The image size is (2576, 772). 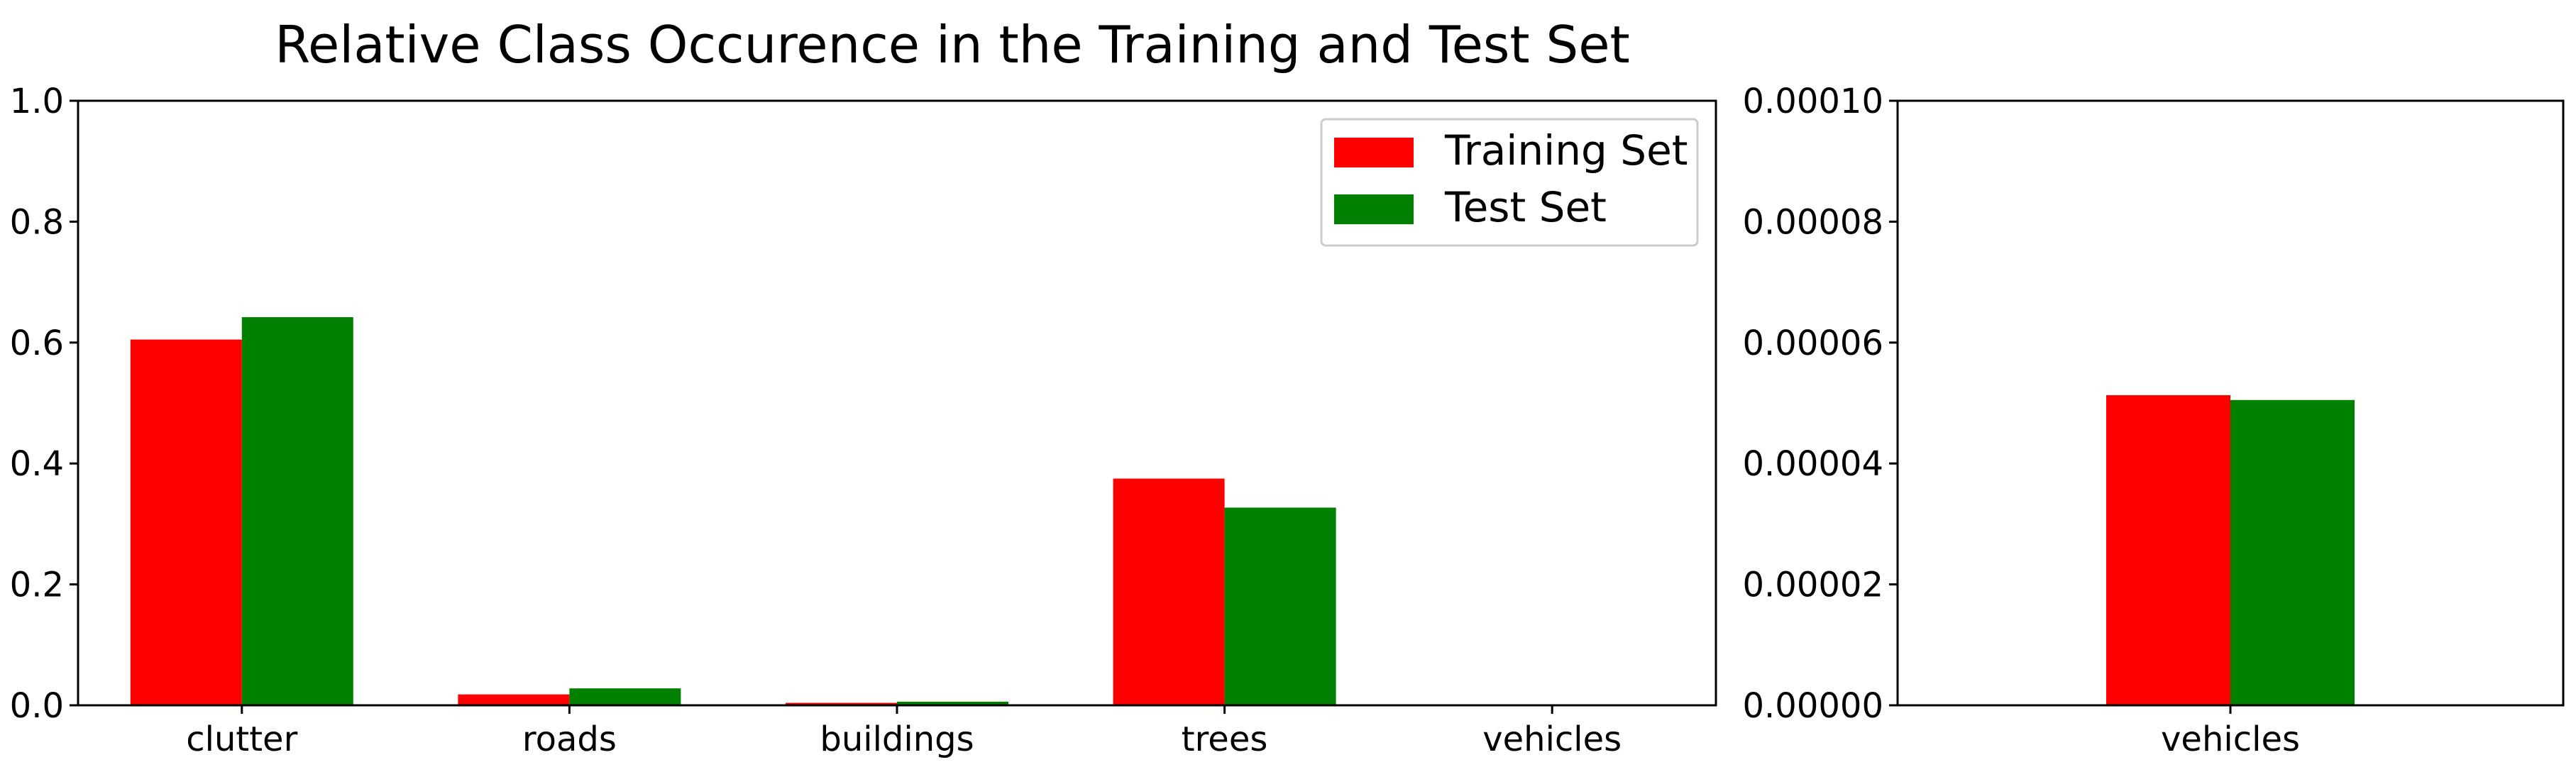 What do you see at coordinates (37, 222) in the screenshot?
I see `y-tick-label-4: 0.8` at bounding box center [37, 222].